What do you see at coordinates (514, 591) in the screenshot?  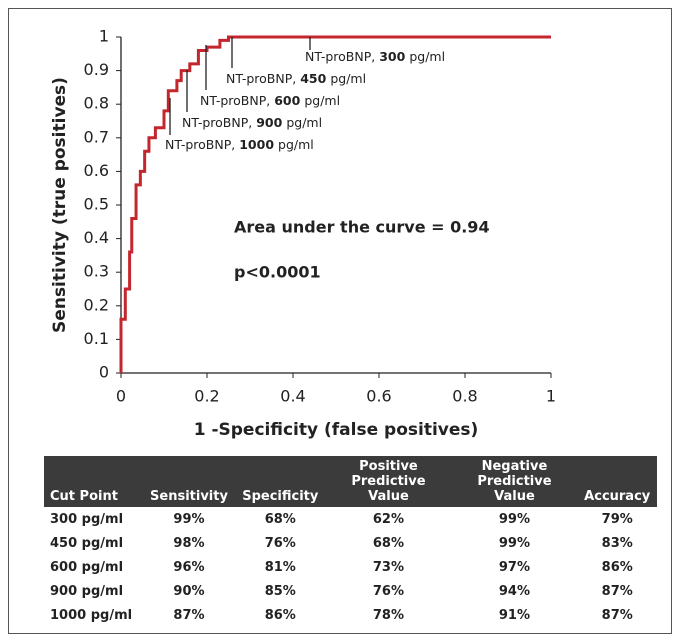 I see `table-cell: 94%` at bounding box center [514, 591].